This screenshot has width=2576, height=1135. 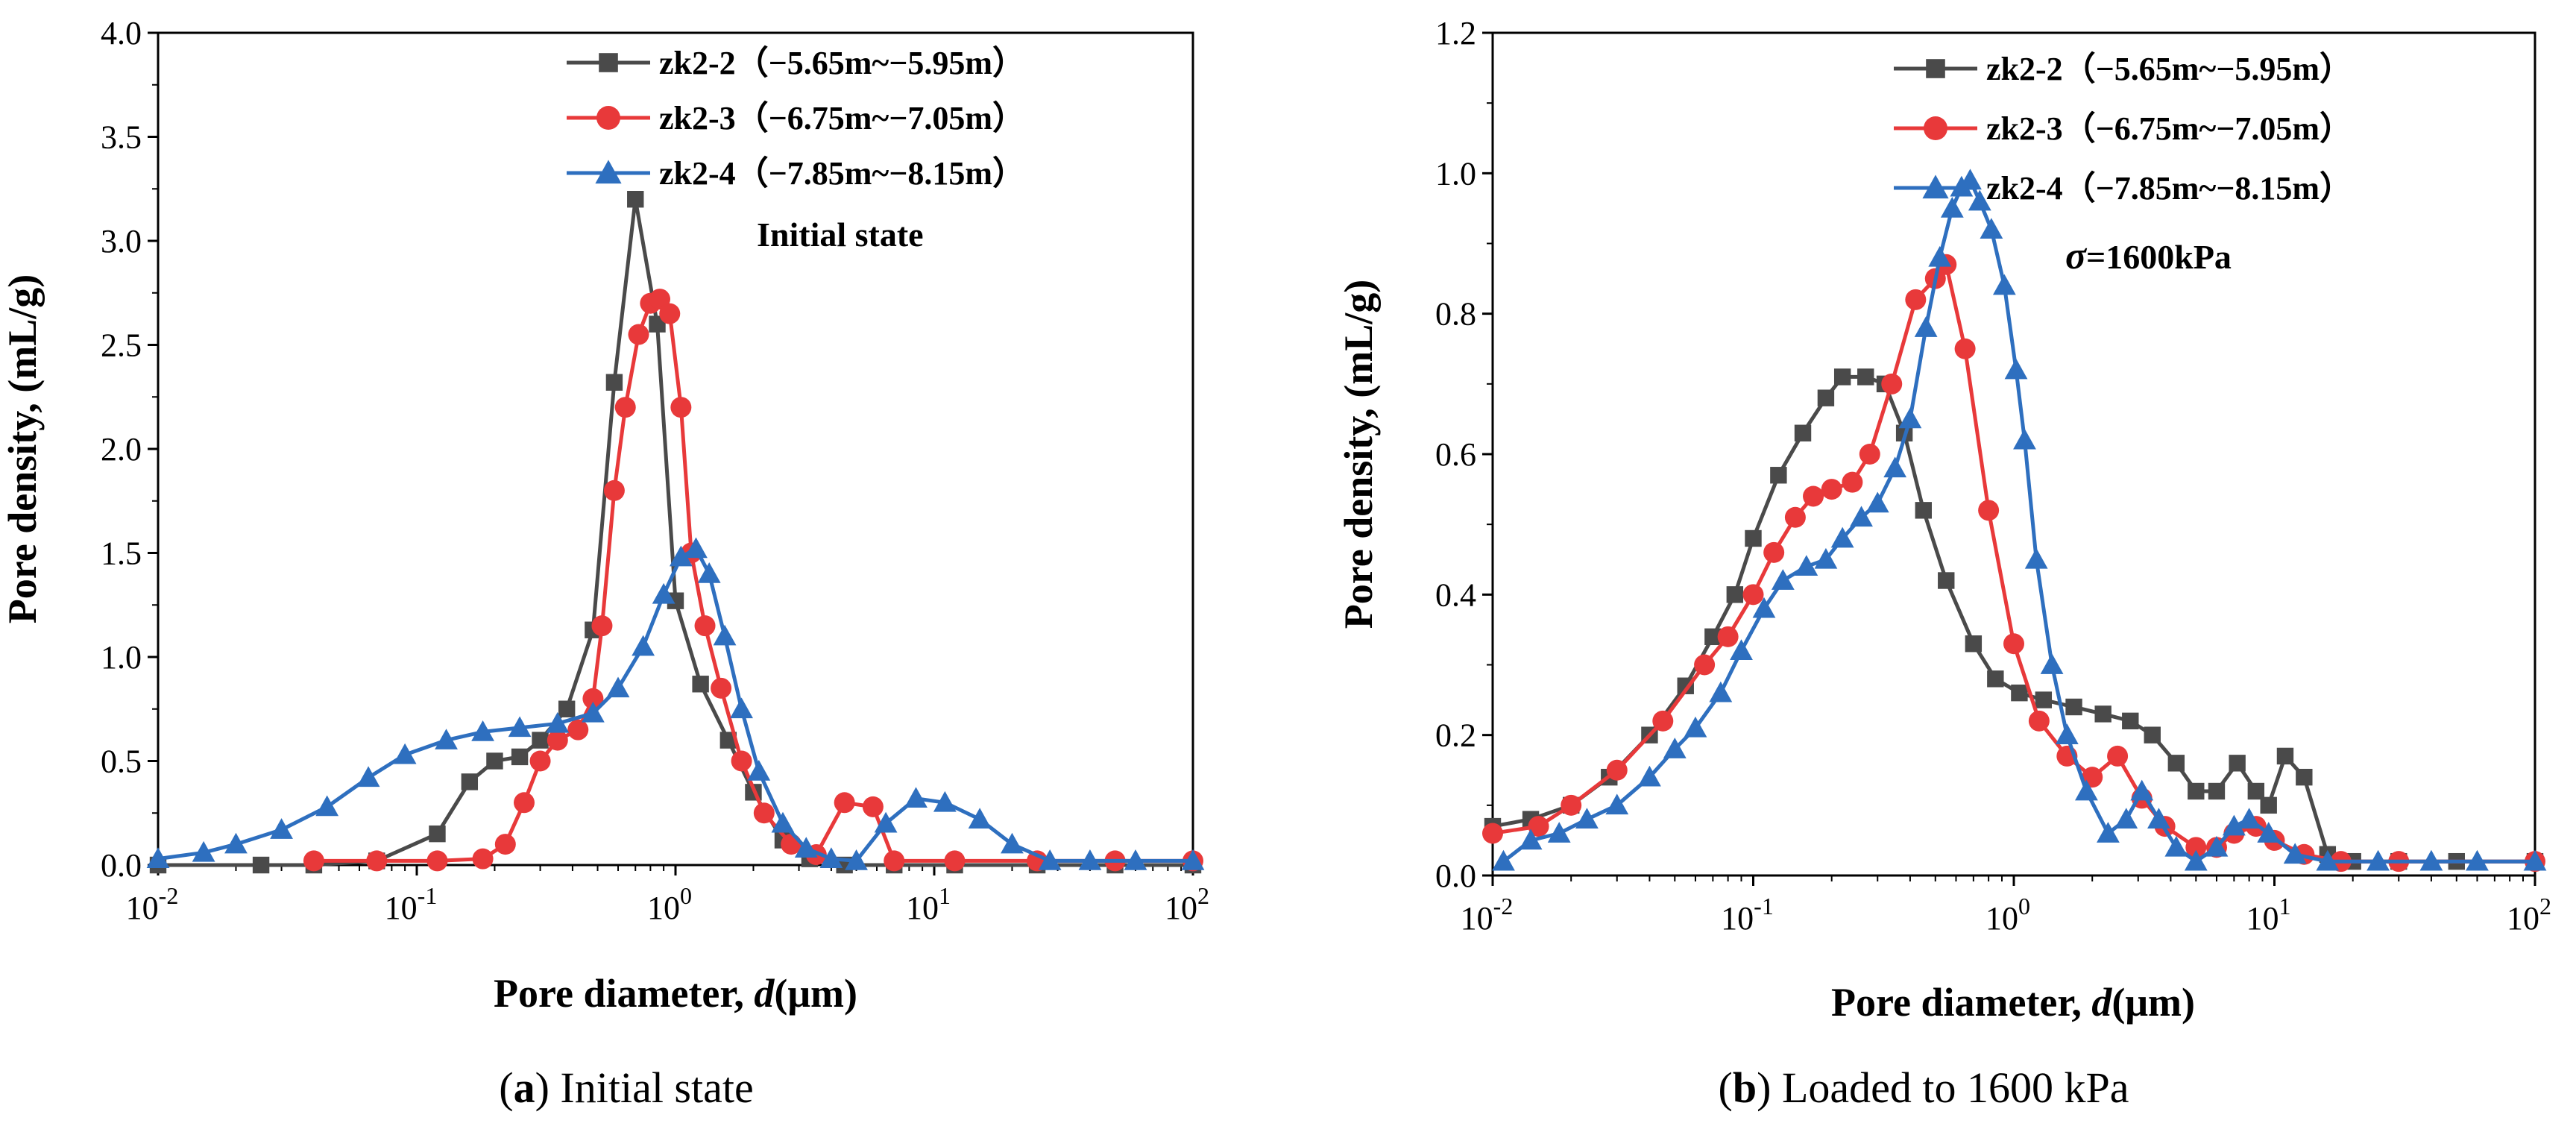 I want to click on pb-y-tick-label: 0.4, so click(x=1455, y=594).